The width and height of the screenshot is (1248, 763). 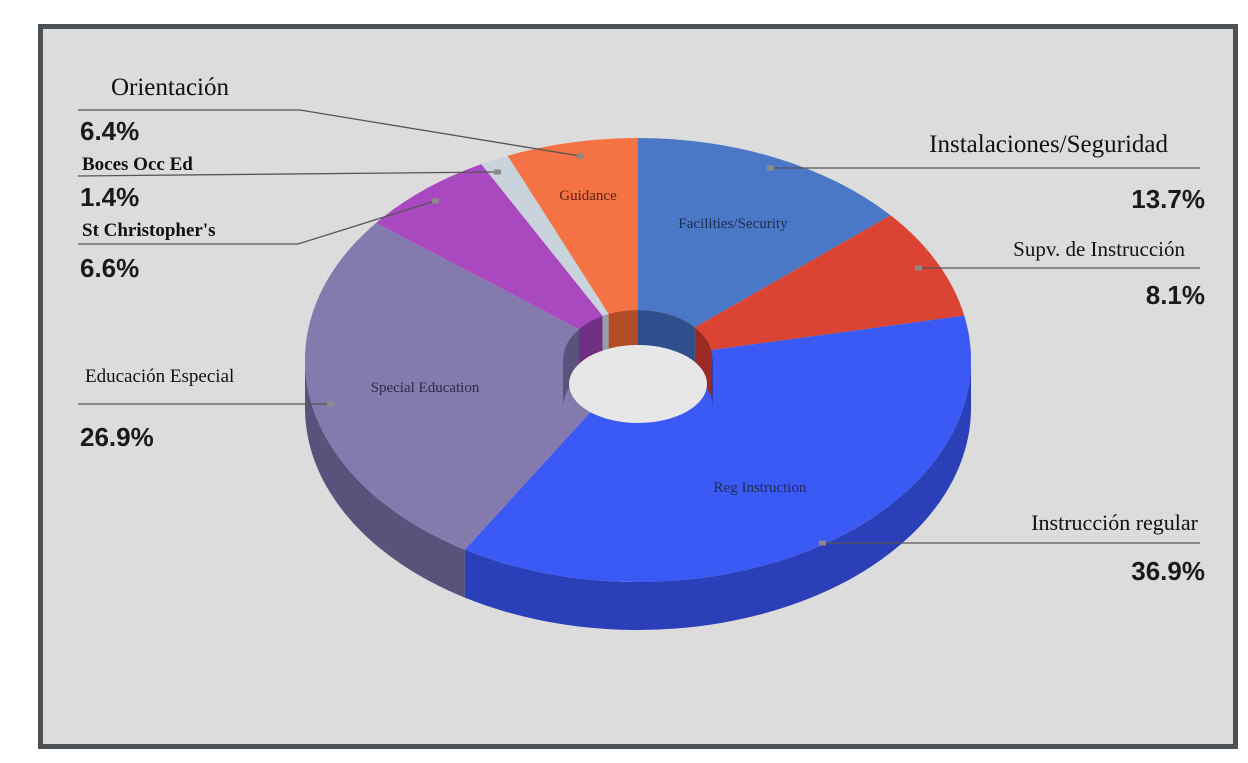 I want to click on slice-label-facilities: Facilities/Security, so click(x=733, y=224).